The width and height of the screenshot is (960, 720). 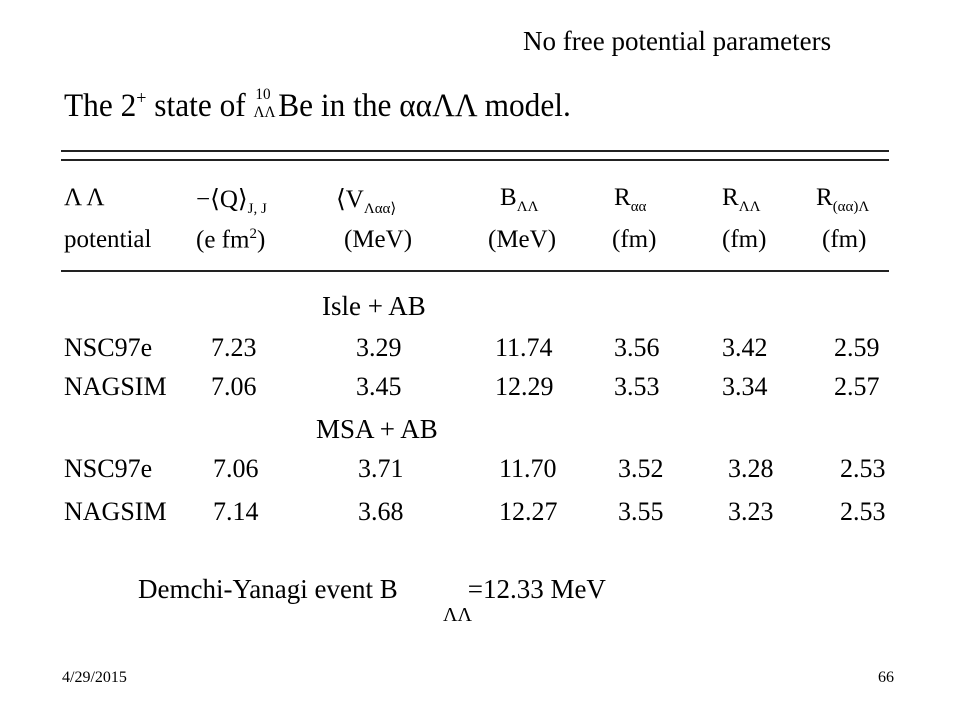 I want to click on isotope-mass: 10, so click(x=263, y=94).